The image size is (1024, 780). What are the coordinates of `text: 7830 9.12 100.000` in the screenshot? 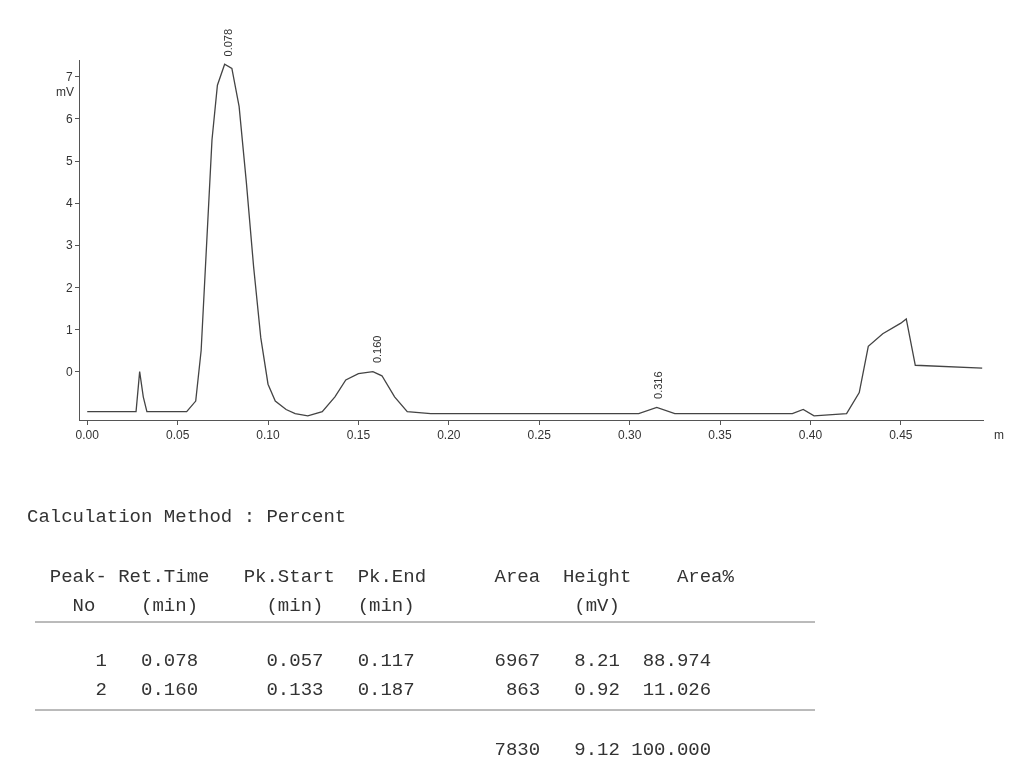 It's located at (369, 750).